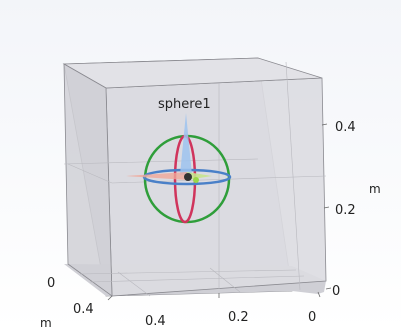 This screenshot has height=331, width=401. Describe the element at coordinates (375, 189) in the screenshot. I see `axis-z-unit: m` at that location.